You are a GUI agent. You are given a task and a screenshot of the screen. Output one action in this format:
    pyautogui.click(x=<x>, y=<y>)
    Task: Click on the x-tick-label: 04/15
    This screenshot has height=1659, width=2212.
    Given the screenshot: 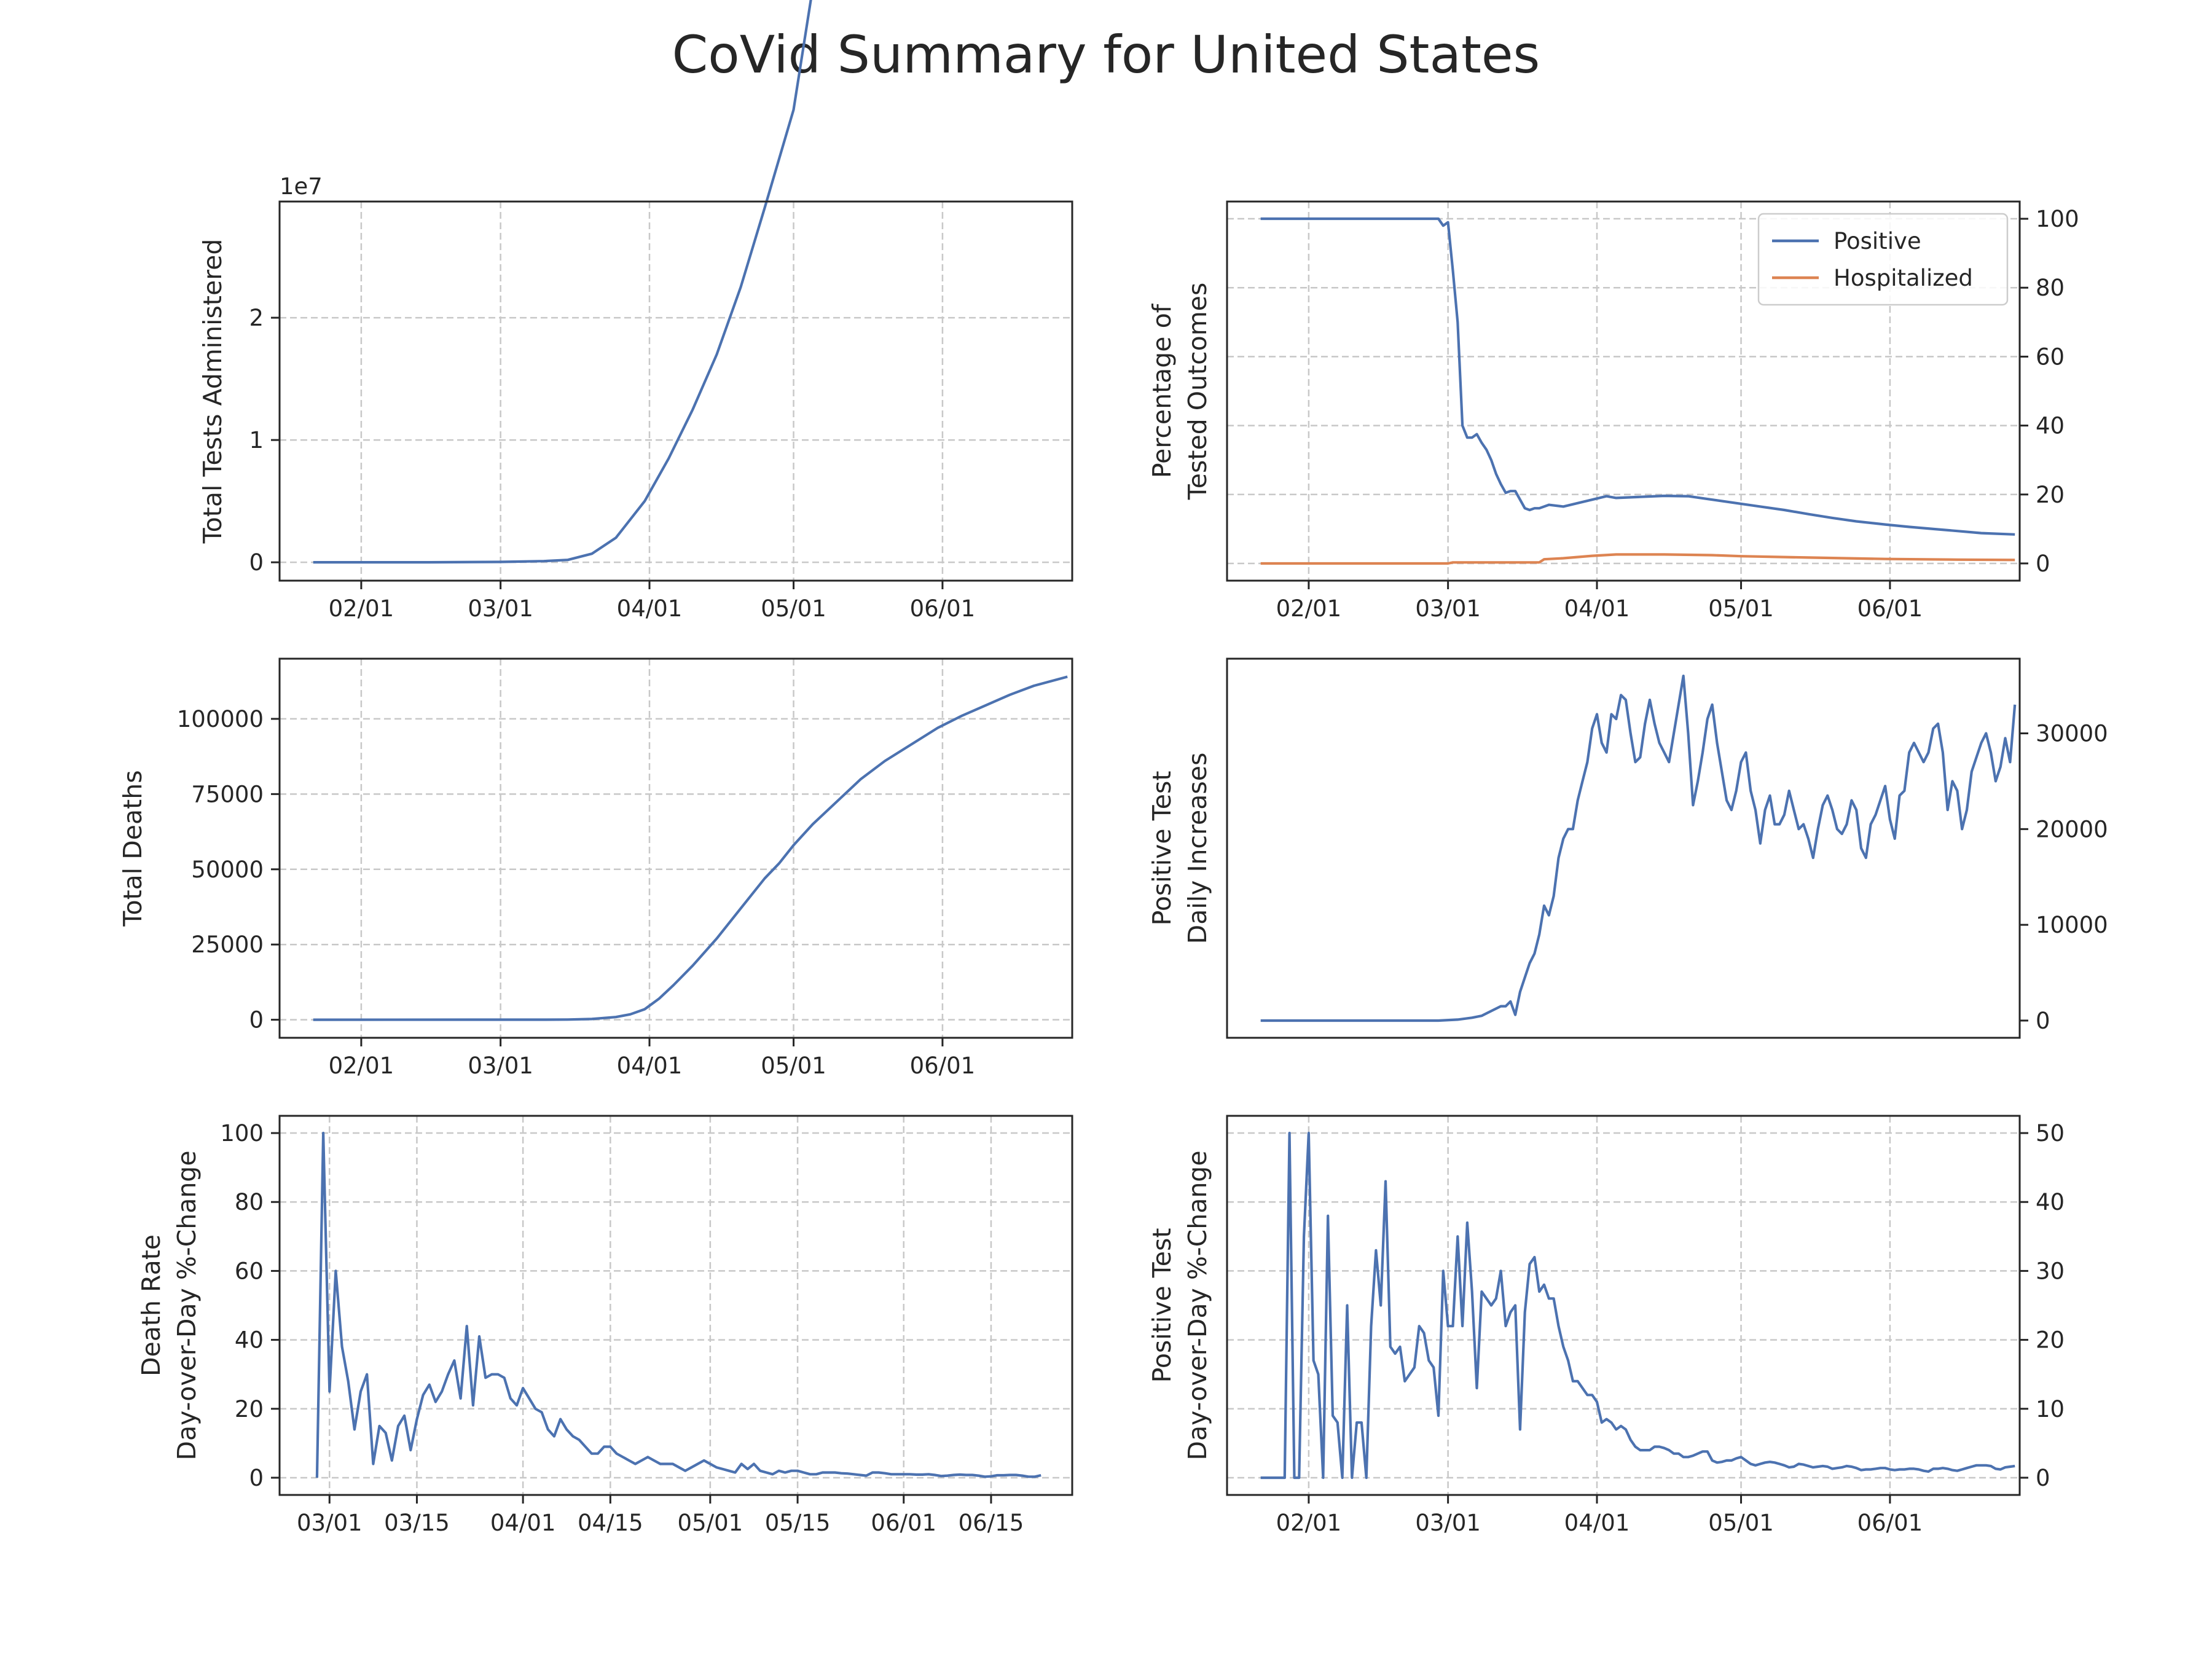 What is the action you would take?
    pyautogui.click(x=610, y=1523)
    